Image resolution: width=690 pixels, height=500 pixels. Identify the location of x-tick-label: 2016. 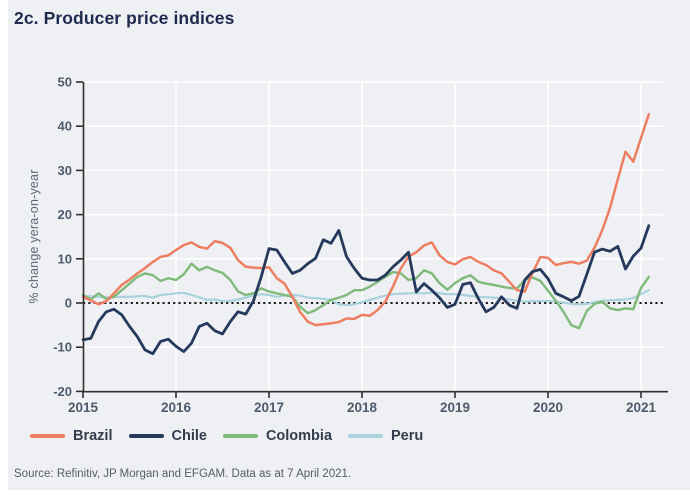
(176, 407).